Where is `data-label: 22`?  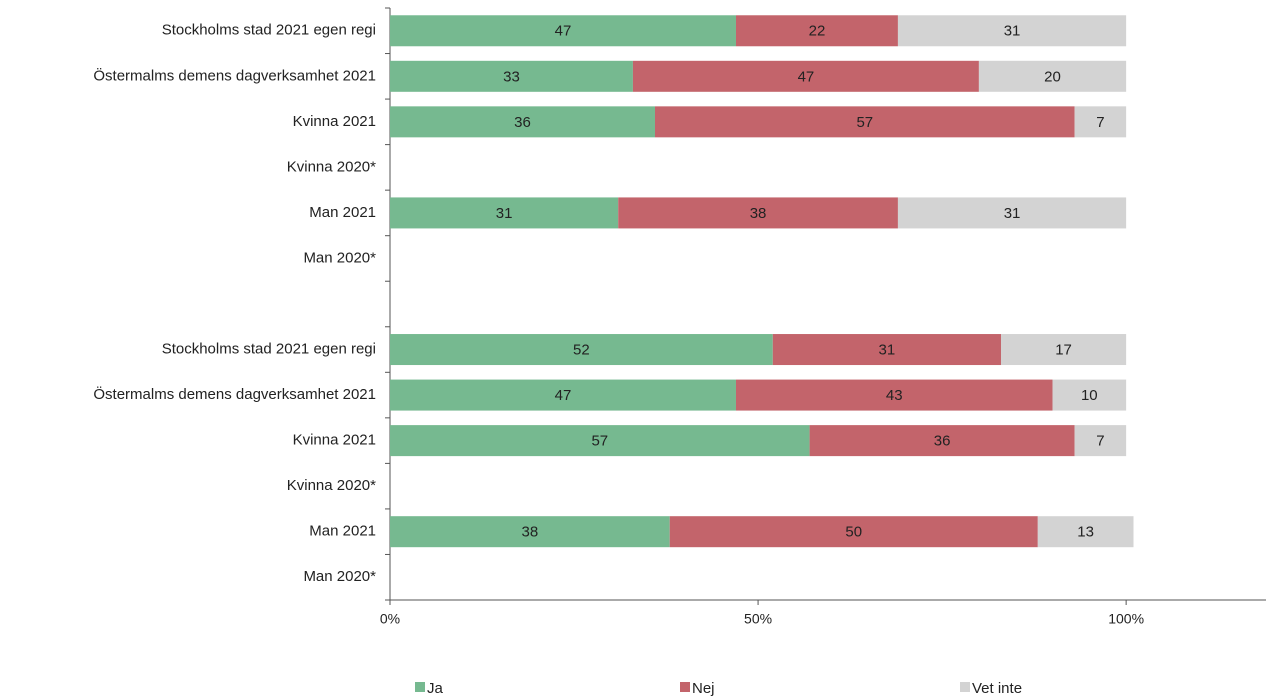
data-label: 22 is located at coordinates (817, 31).